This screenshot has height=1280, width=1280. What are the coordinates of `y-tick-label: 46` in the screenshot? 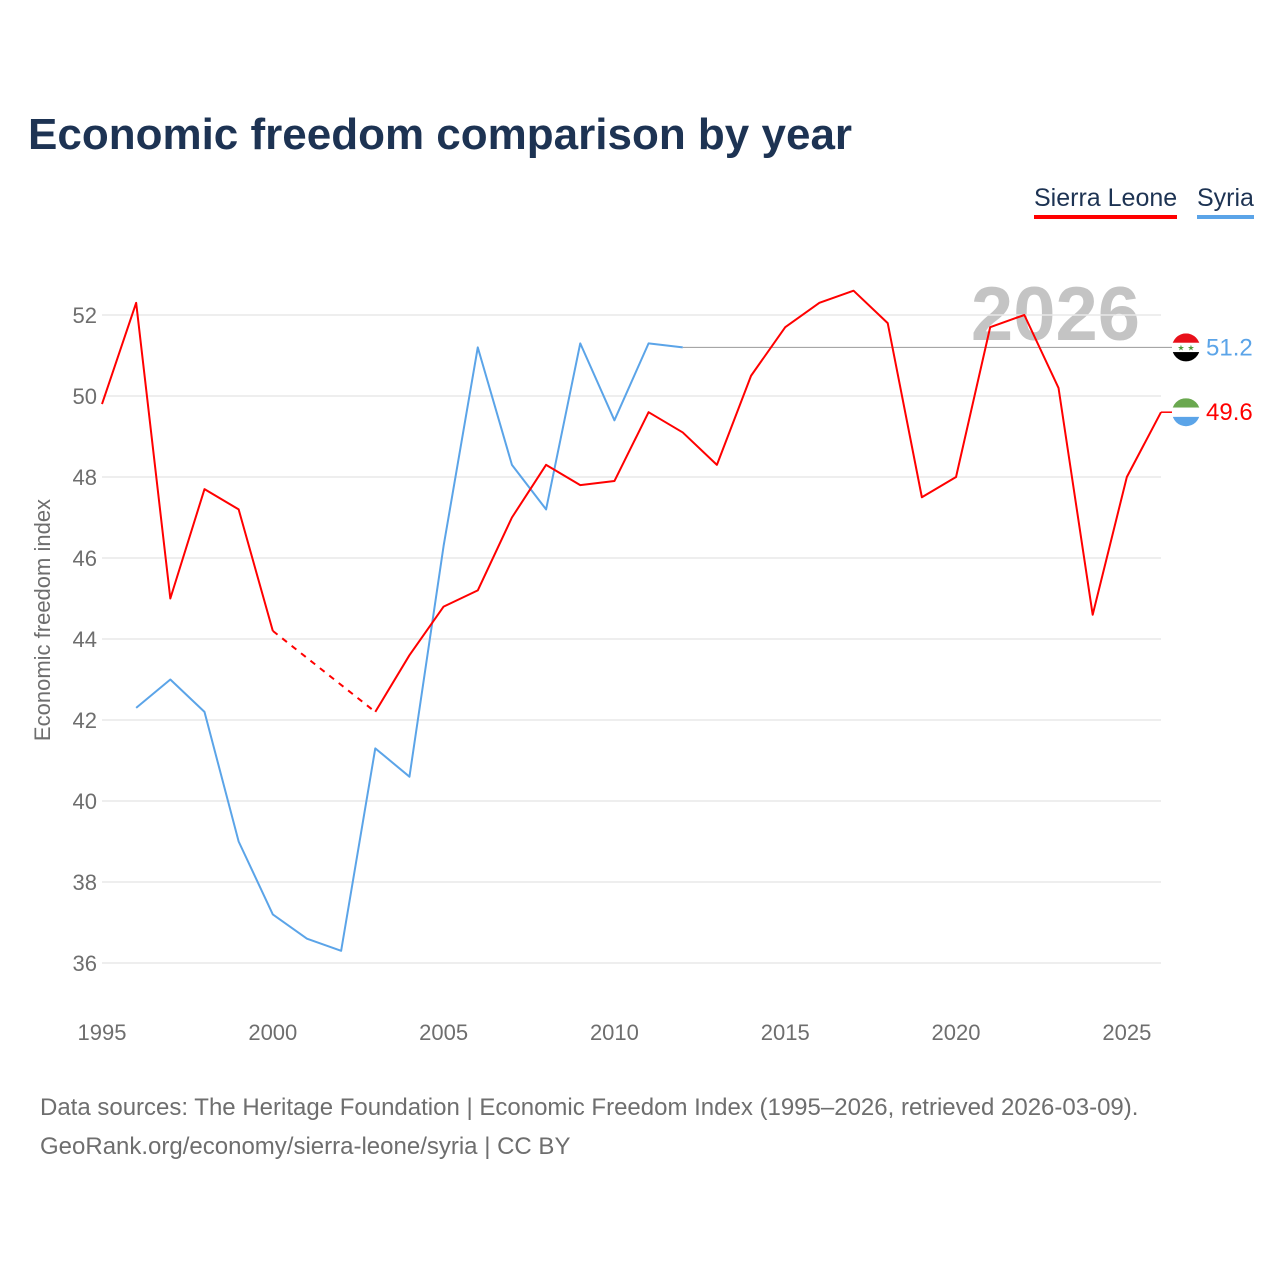 It's located at (85, 558).